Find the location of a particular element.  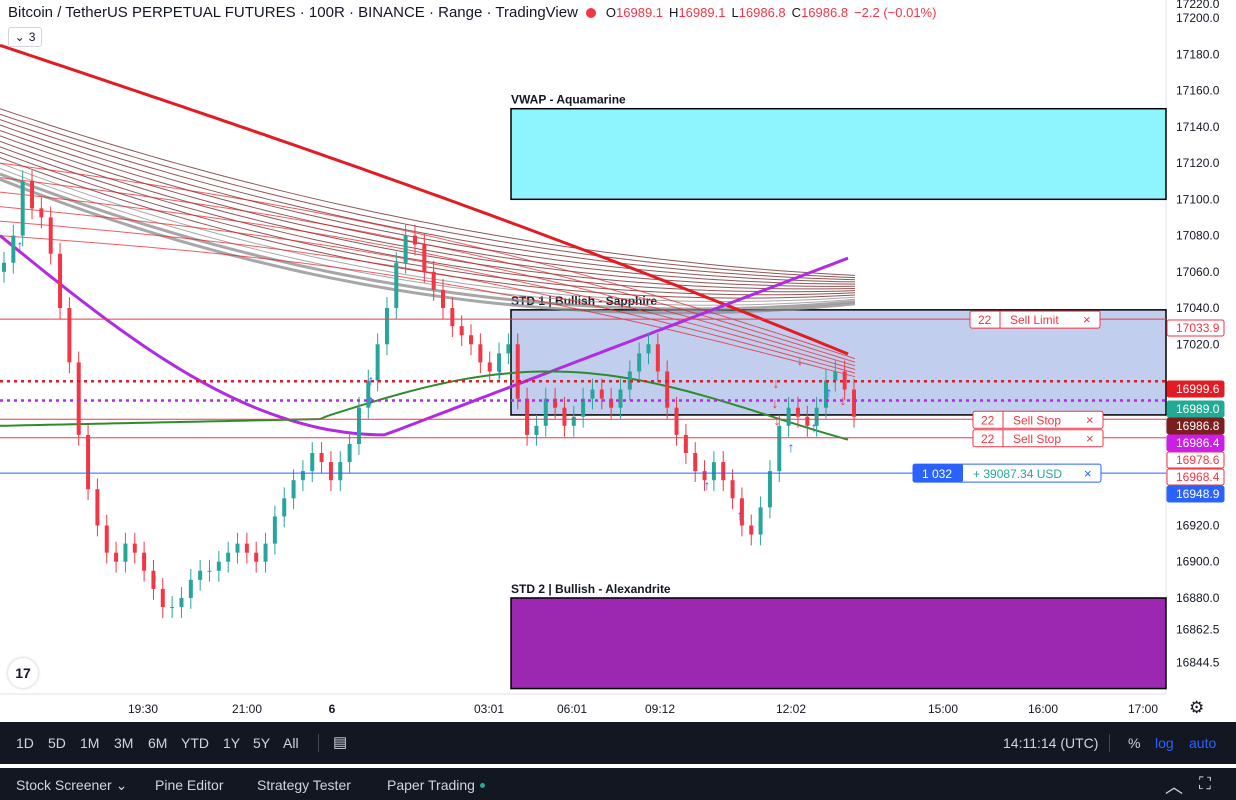

calendar-icon: ▤ is located at coordinates (340, 742).